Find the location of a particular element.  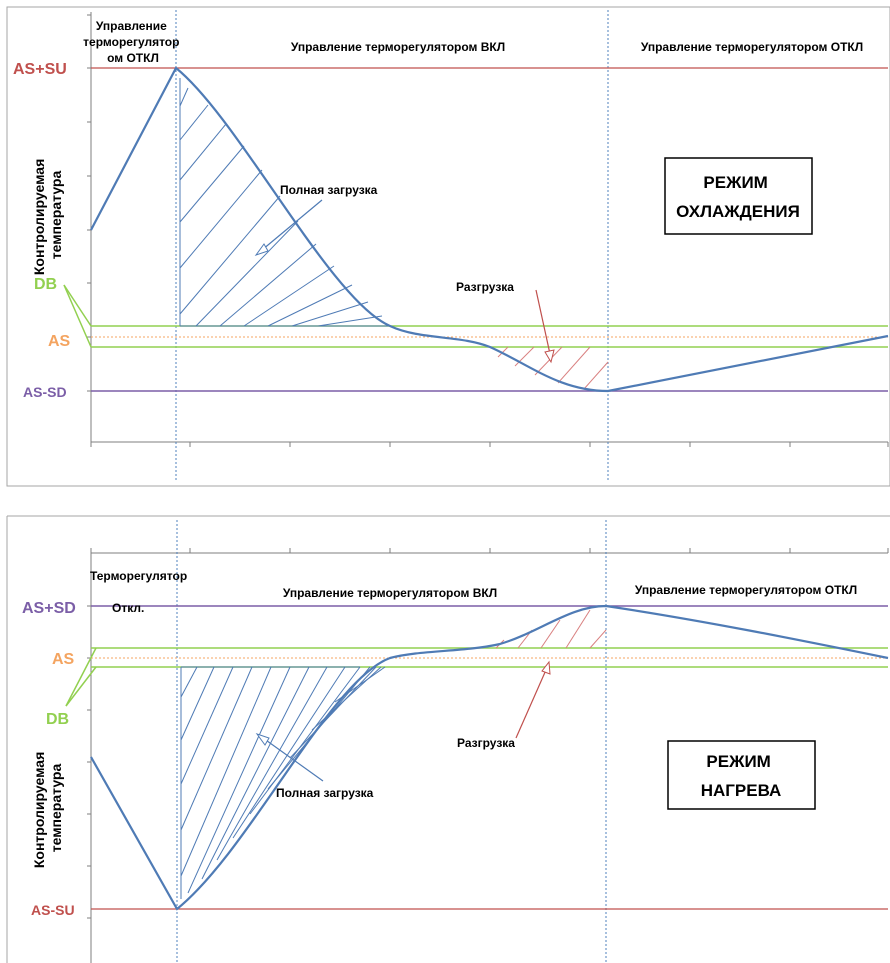

cooling-full-load-hatch is located at coordinates (284, 207).